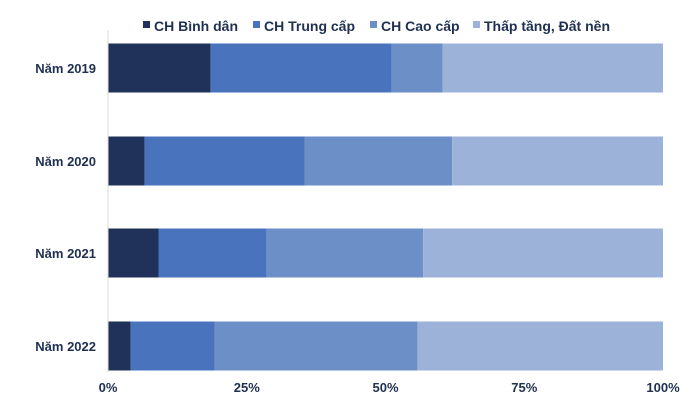 The height and width of the screenshot is (409, 700). What do you see at coordinates (540, 346) in the screenshot?
I see `bar-nam-2022-thap-tang-dat-nen` at bounding box center [540, 346].